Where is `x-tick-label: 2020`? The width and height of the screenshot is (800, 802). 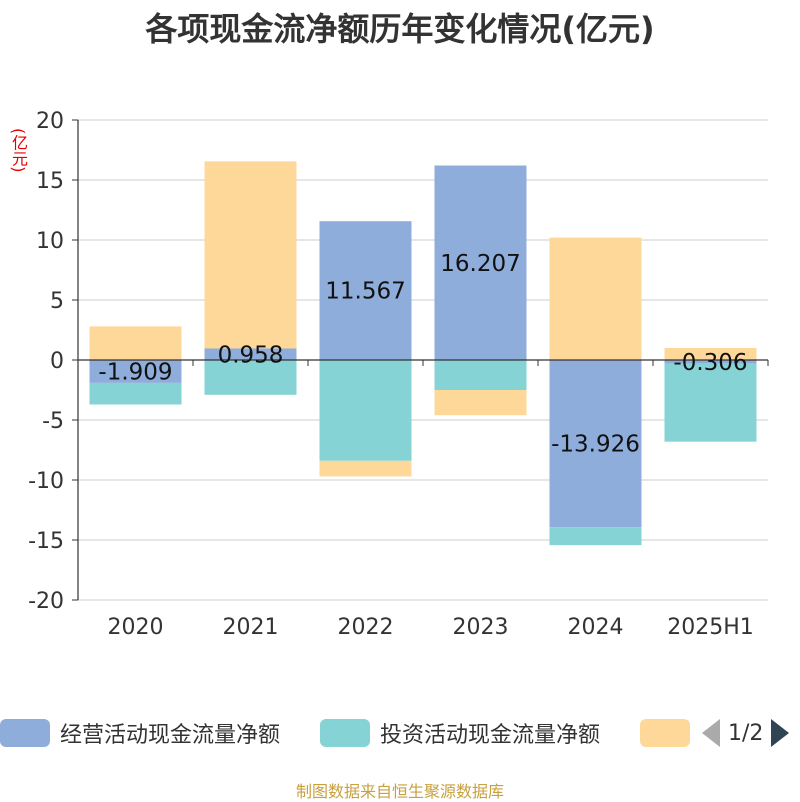
x-tick-label: 2020 is located at coordinates (136, 627).